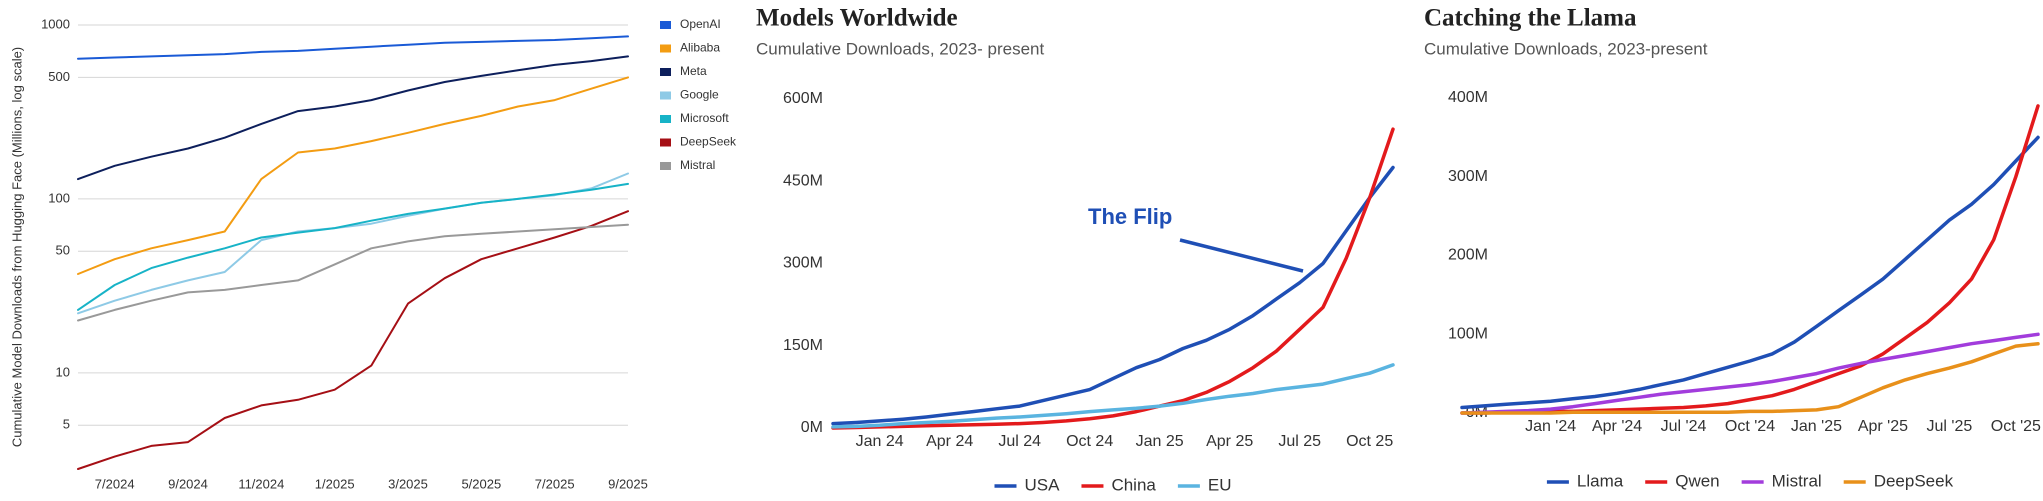 The image size is (2043, 501). Describe the element at coordinates (1019, 441) in the screenshot. I see `x-tick-label: Jul 24` at that location.